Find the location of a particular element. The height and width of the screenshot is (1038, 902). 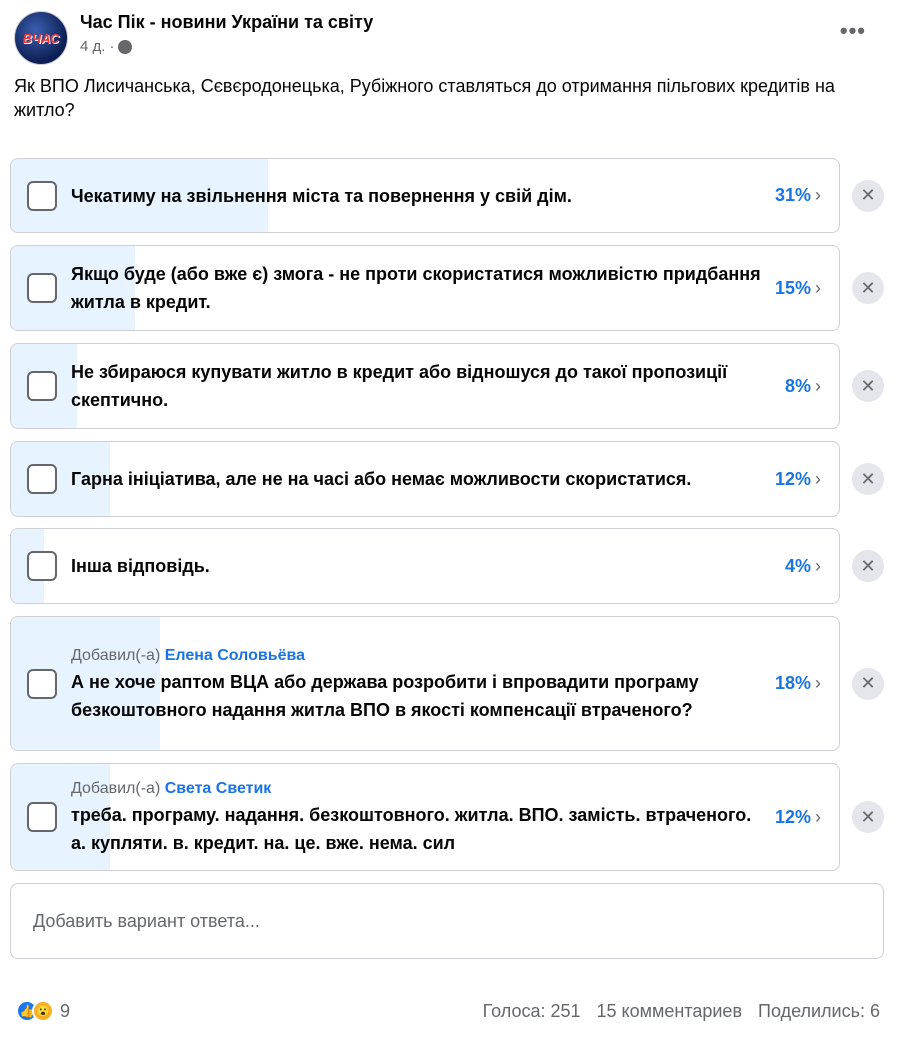

votes-count: Голоса: 251 is located at coordinates (531, 1010).